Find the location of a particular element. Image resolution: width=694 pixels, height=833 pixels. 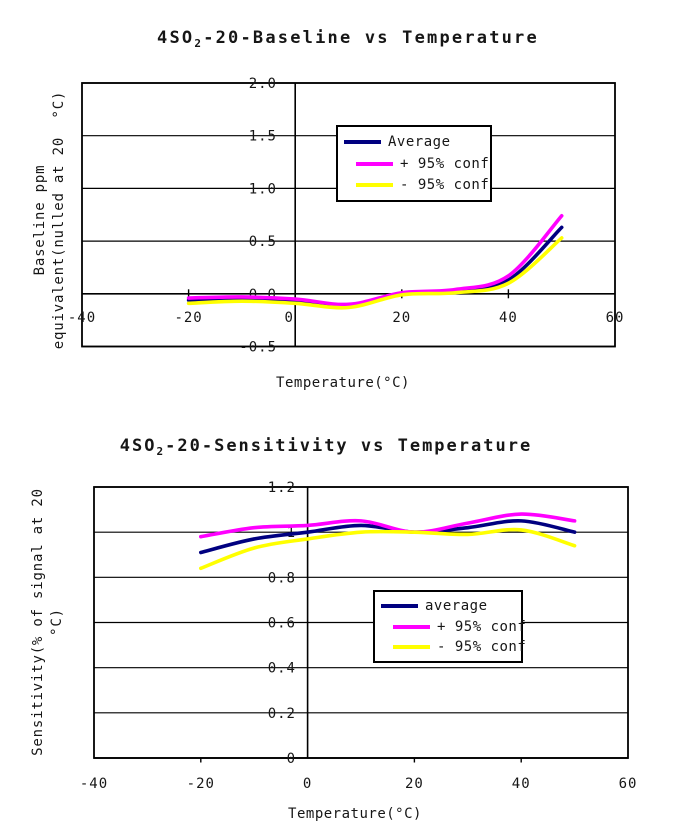

sensitivity-x-axis-label: Temperature(°C) is located at coordinates (355, 814).